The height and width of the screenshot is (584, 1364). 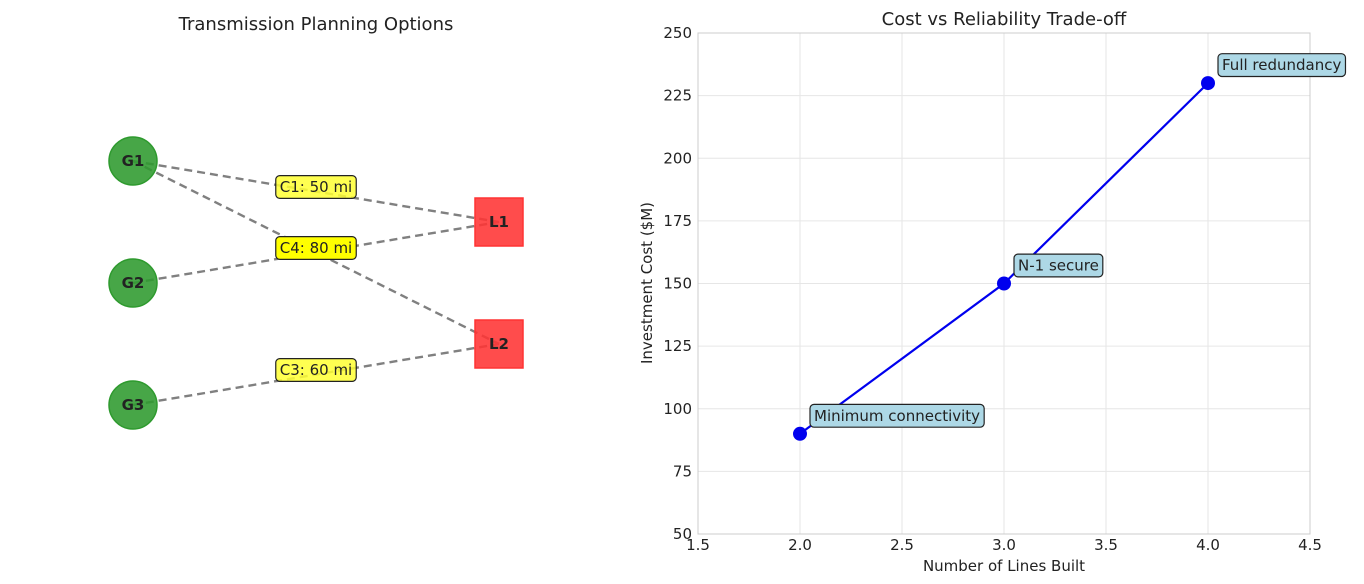 What do you see at coordinates (1310, 545) in the screenshot?
I see `x-tick-label: 4.5` at bounding box center [1310, 545].